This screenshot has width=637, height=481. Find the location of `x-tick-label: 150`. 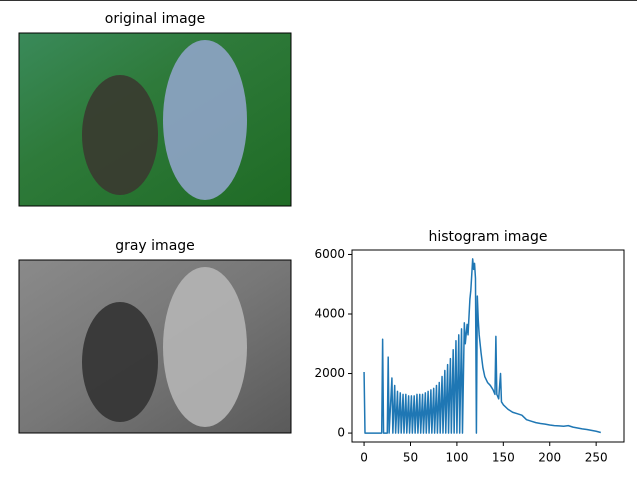

x-tick-label: 150 is located at coordinates (503, 458).